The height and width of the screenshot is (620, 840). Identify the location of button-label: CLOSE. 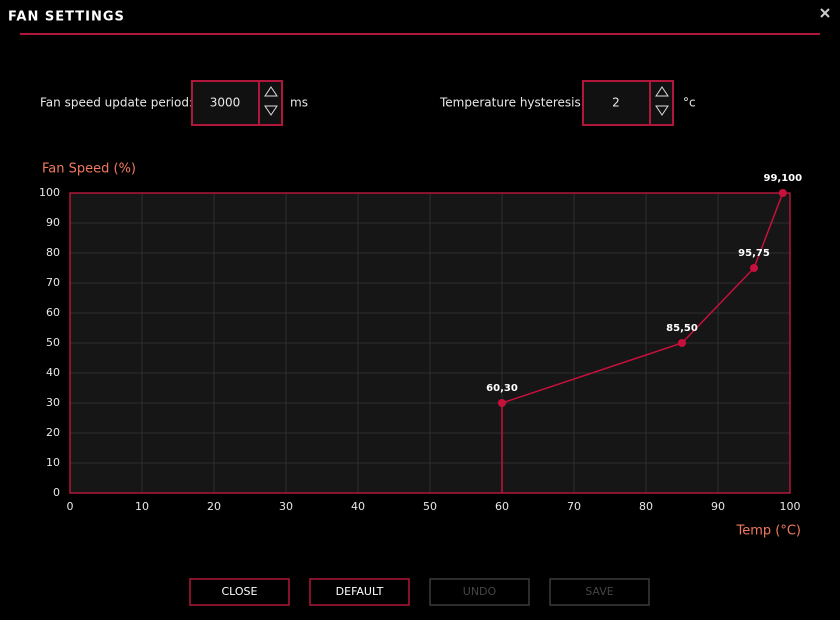
(239, 591).